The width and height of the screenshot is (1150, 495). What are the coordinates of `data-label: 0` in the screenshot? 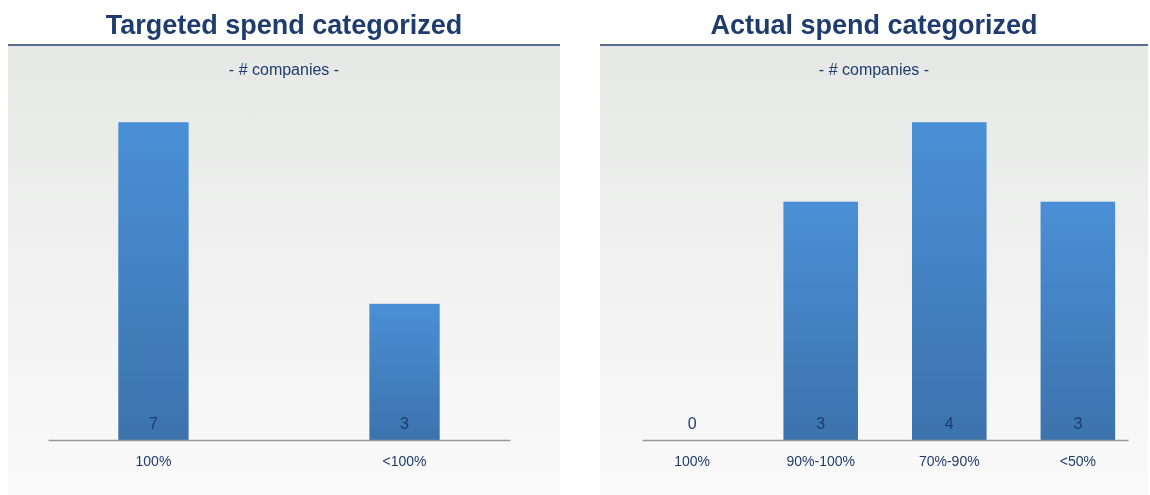 It's located at (692, 423).